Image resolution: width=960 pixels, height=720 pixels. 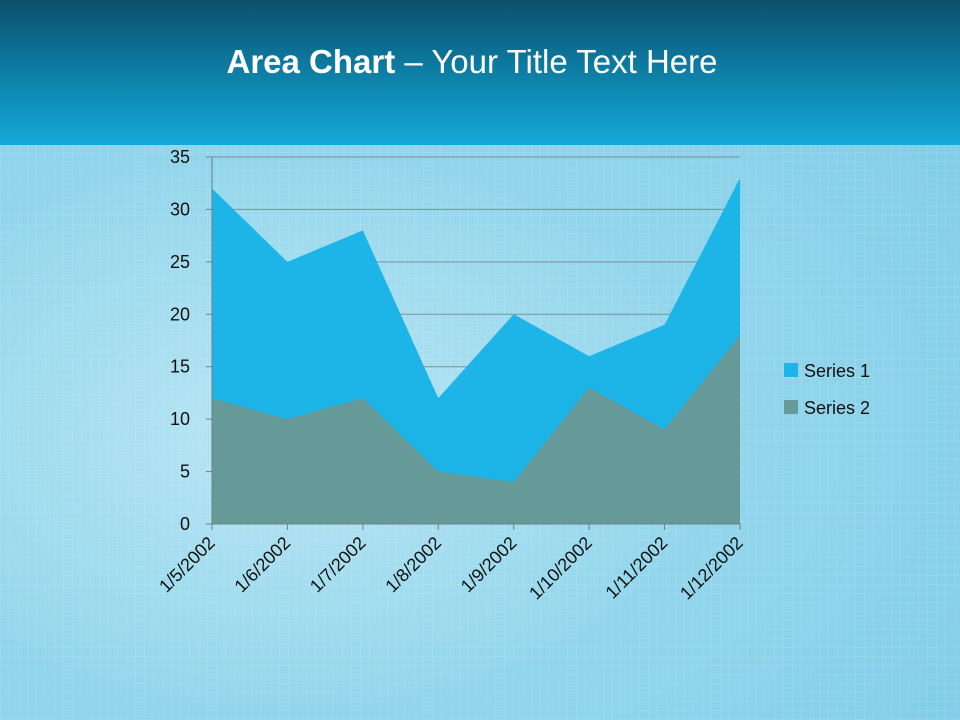 What do you see at coordinates (556, 61) in the screenshot?
I see `slide-title-rest: – Your Title Text Here` at bounding box center [556, 61].